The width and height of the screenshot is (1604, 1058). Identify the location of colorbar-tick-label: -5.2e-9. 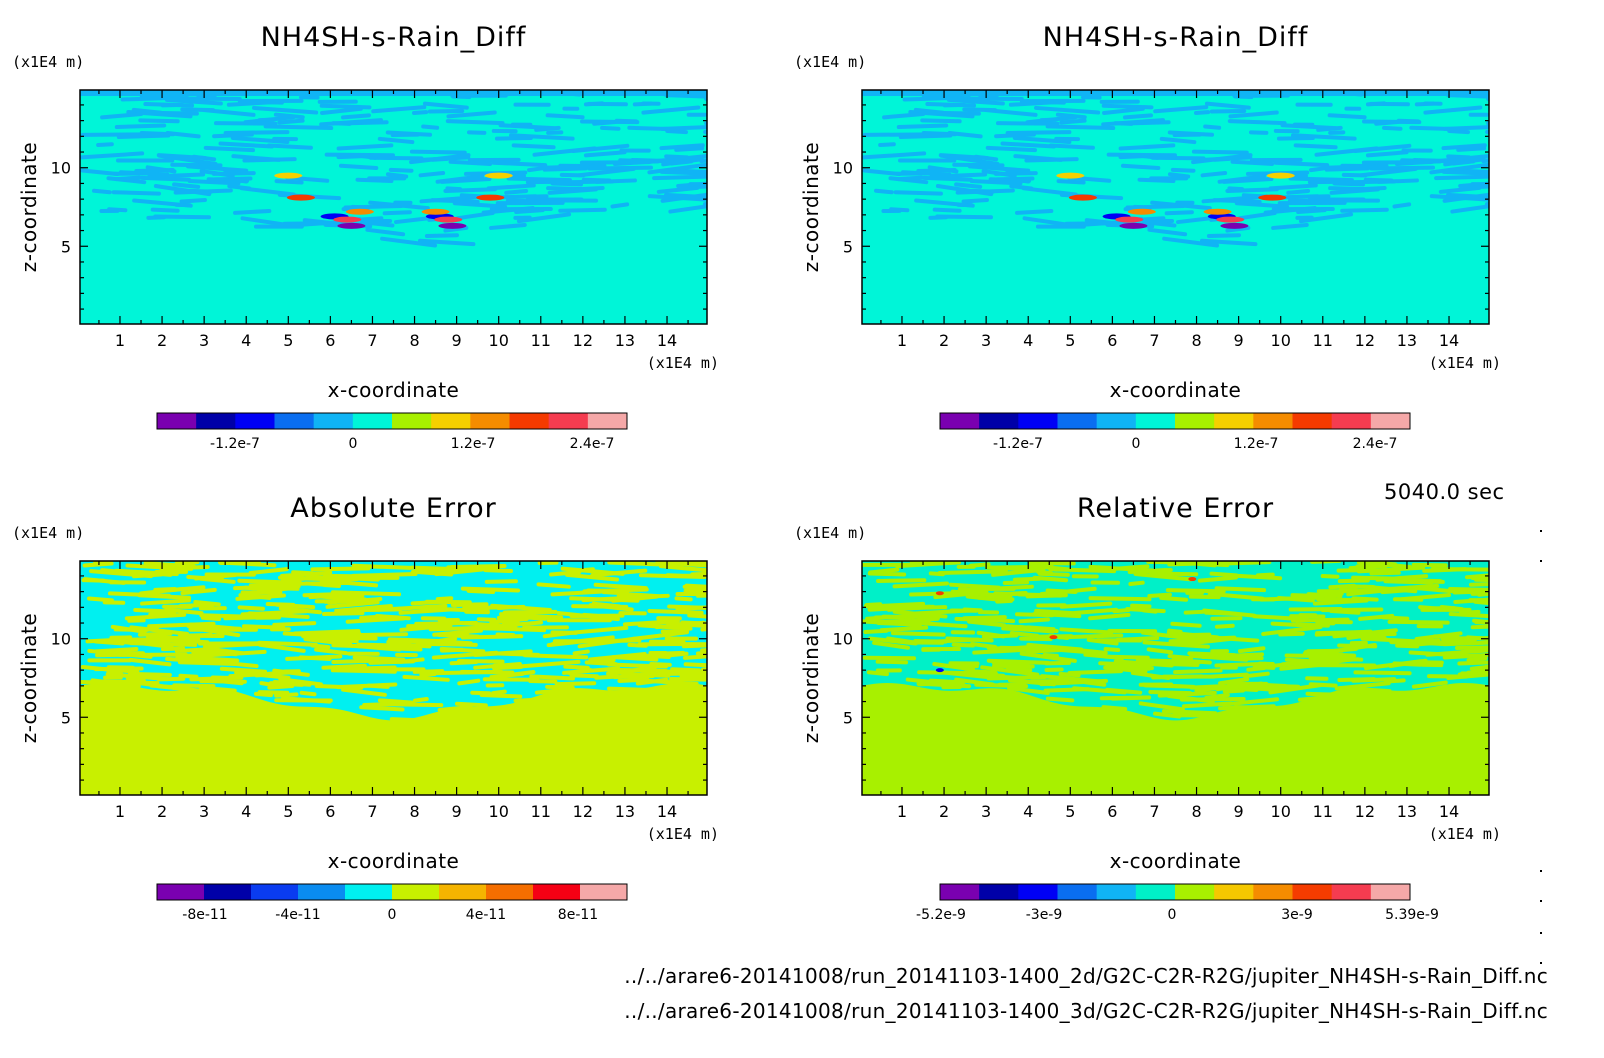
(941, 915).